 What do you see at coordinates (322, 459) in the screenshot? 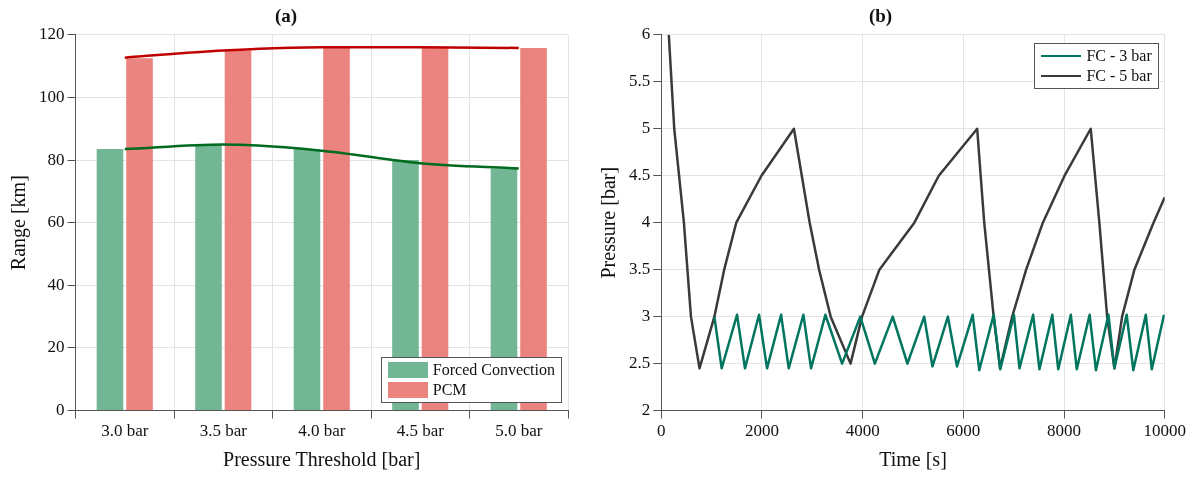
I see `x-axis-title: Pressure Threshold [bar]` at bounding box center [322, 459].